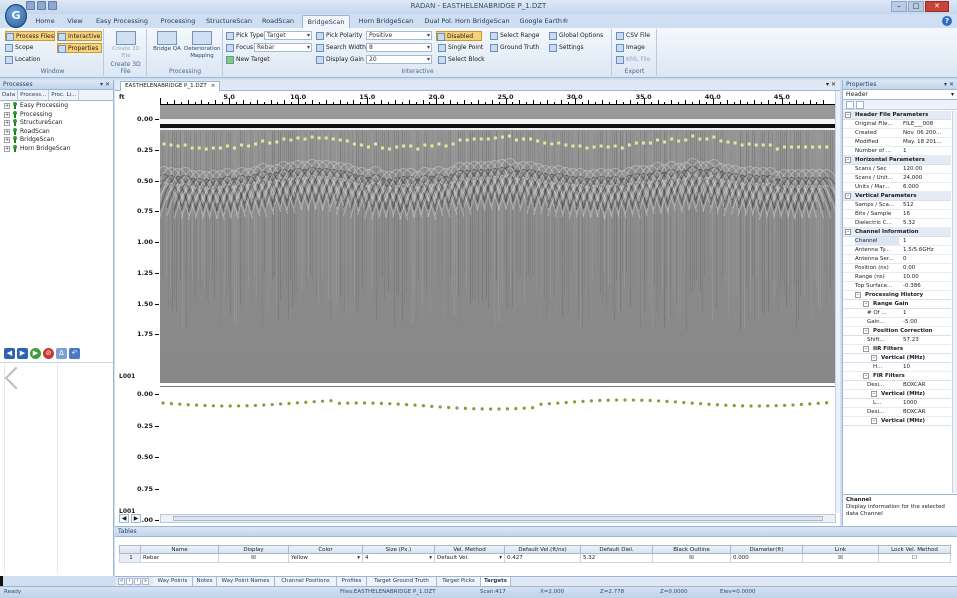  I want to click on property-value: 1000, so click(910, 403).